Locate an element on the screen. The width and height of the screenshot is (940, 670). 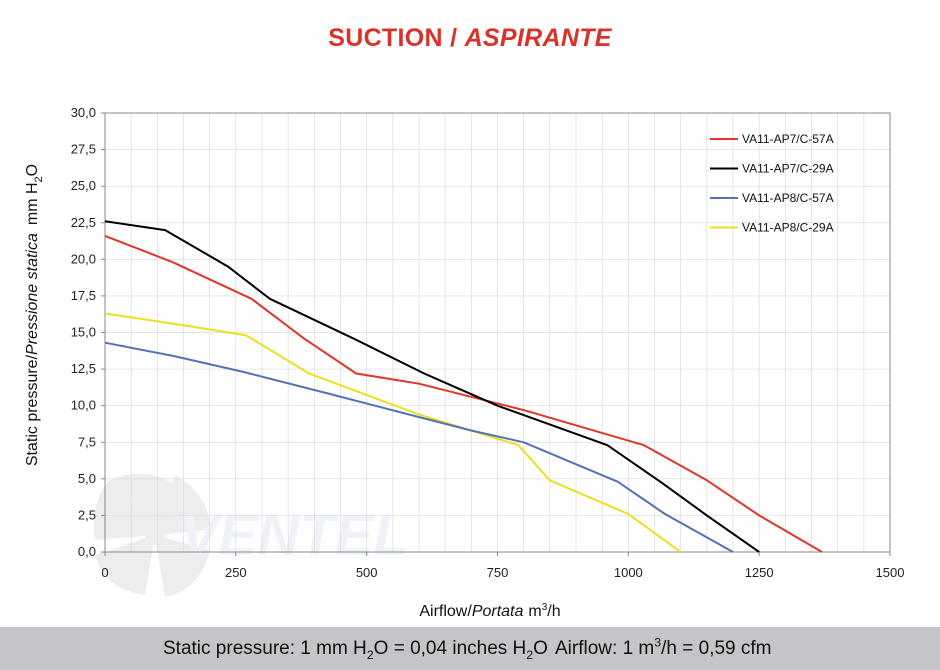
x-tick-label: 1000 is located at coordinates (628, 572).